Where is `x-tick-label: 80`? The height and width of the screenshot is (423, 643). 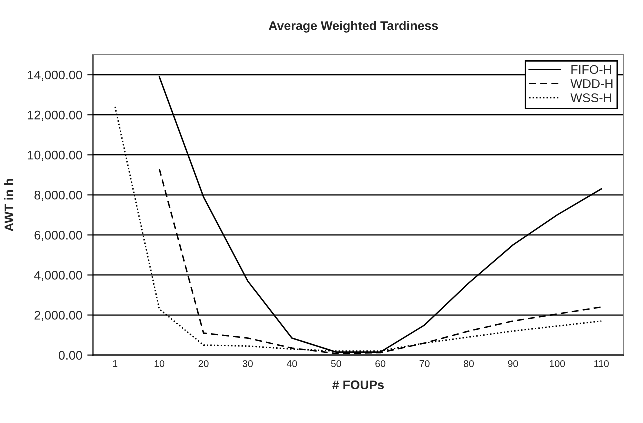
x-tick-label: 80 is located at coordinates (469, 364).